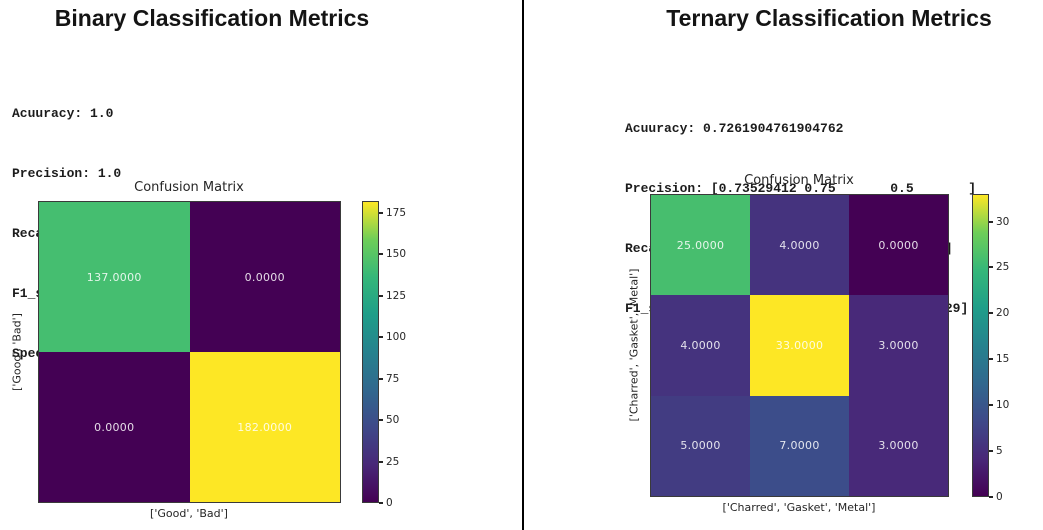  What do you see at coordinates (634, 345) in the screenshot?
I see `y-axis-label: ['Charred', 'Gasket', 'Metal']` at bounding box center [634, 345].